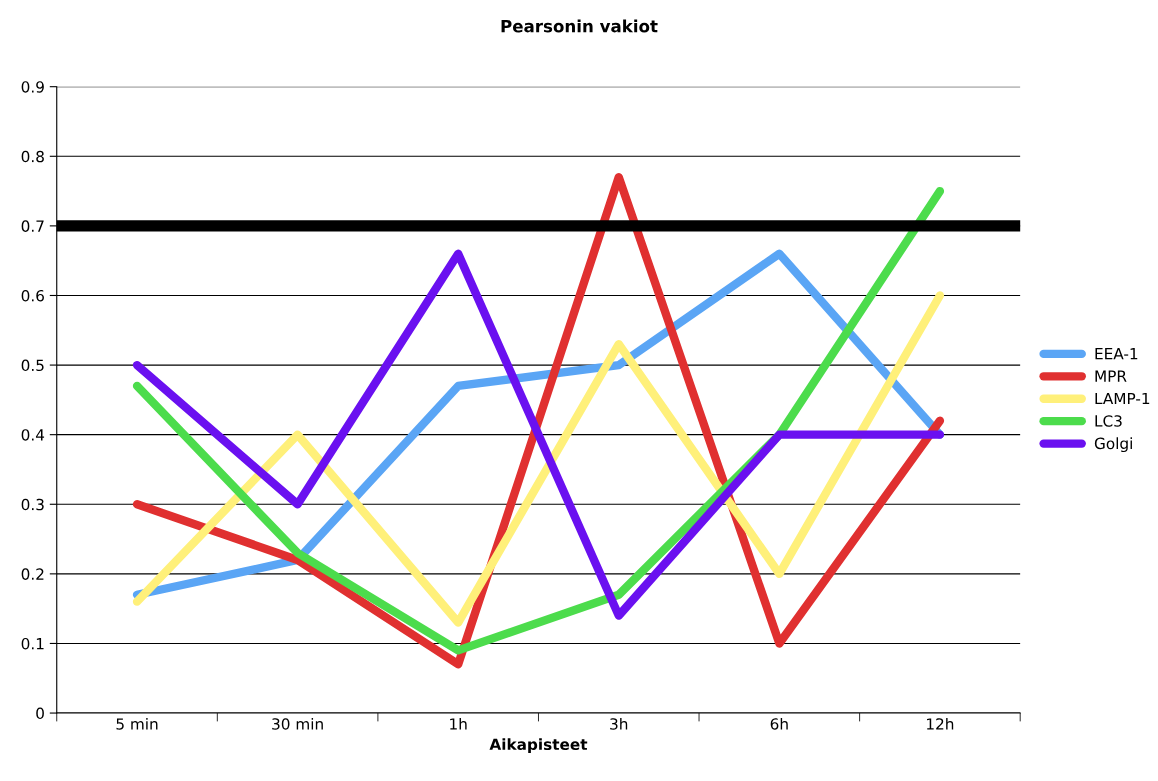 This screenshot has width=1158, height=781. I want to click on x-tick-label: 12h, so click(940, 723).